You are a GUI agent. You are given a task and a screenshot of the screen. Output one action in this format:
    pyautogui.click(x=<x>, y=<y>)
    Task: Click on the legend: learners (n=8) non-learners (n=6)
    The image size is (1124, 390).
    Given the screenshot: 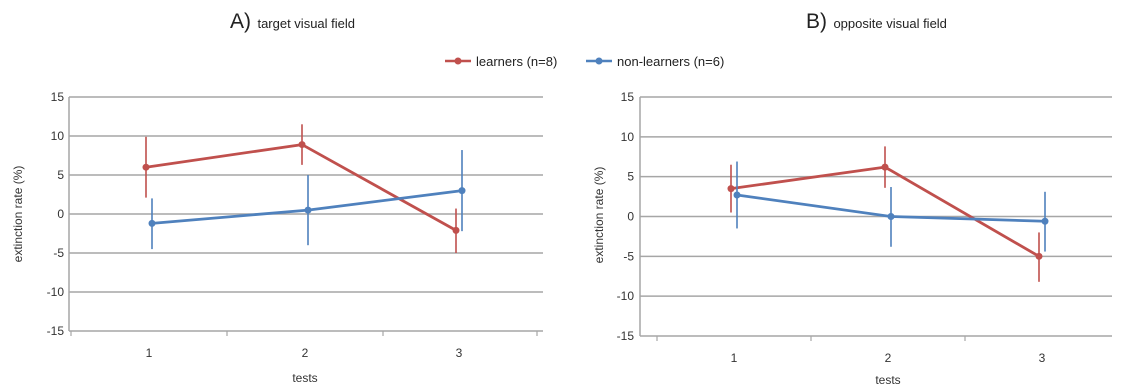 What is the action you would take?
    pyautogui.click(x=584, y=61)
    